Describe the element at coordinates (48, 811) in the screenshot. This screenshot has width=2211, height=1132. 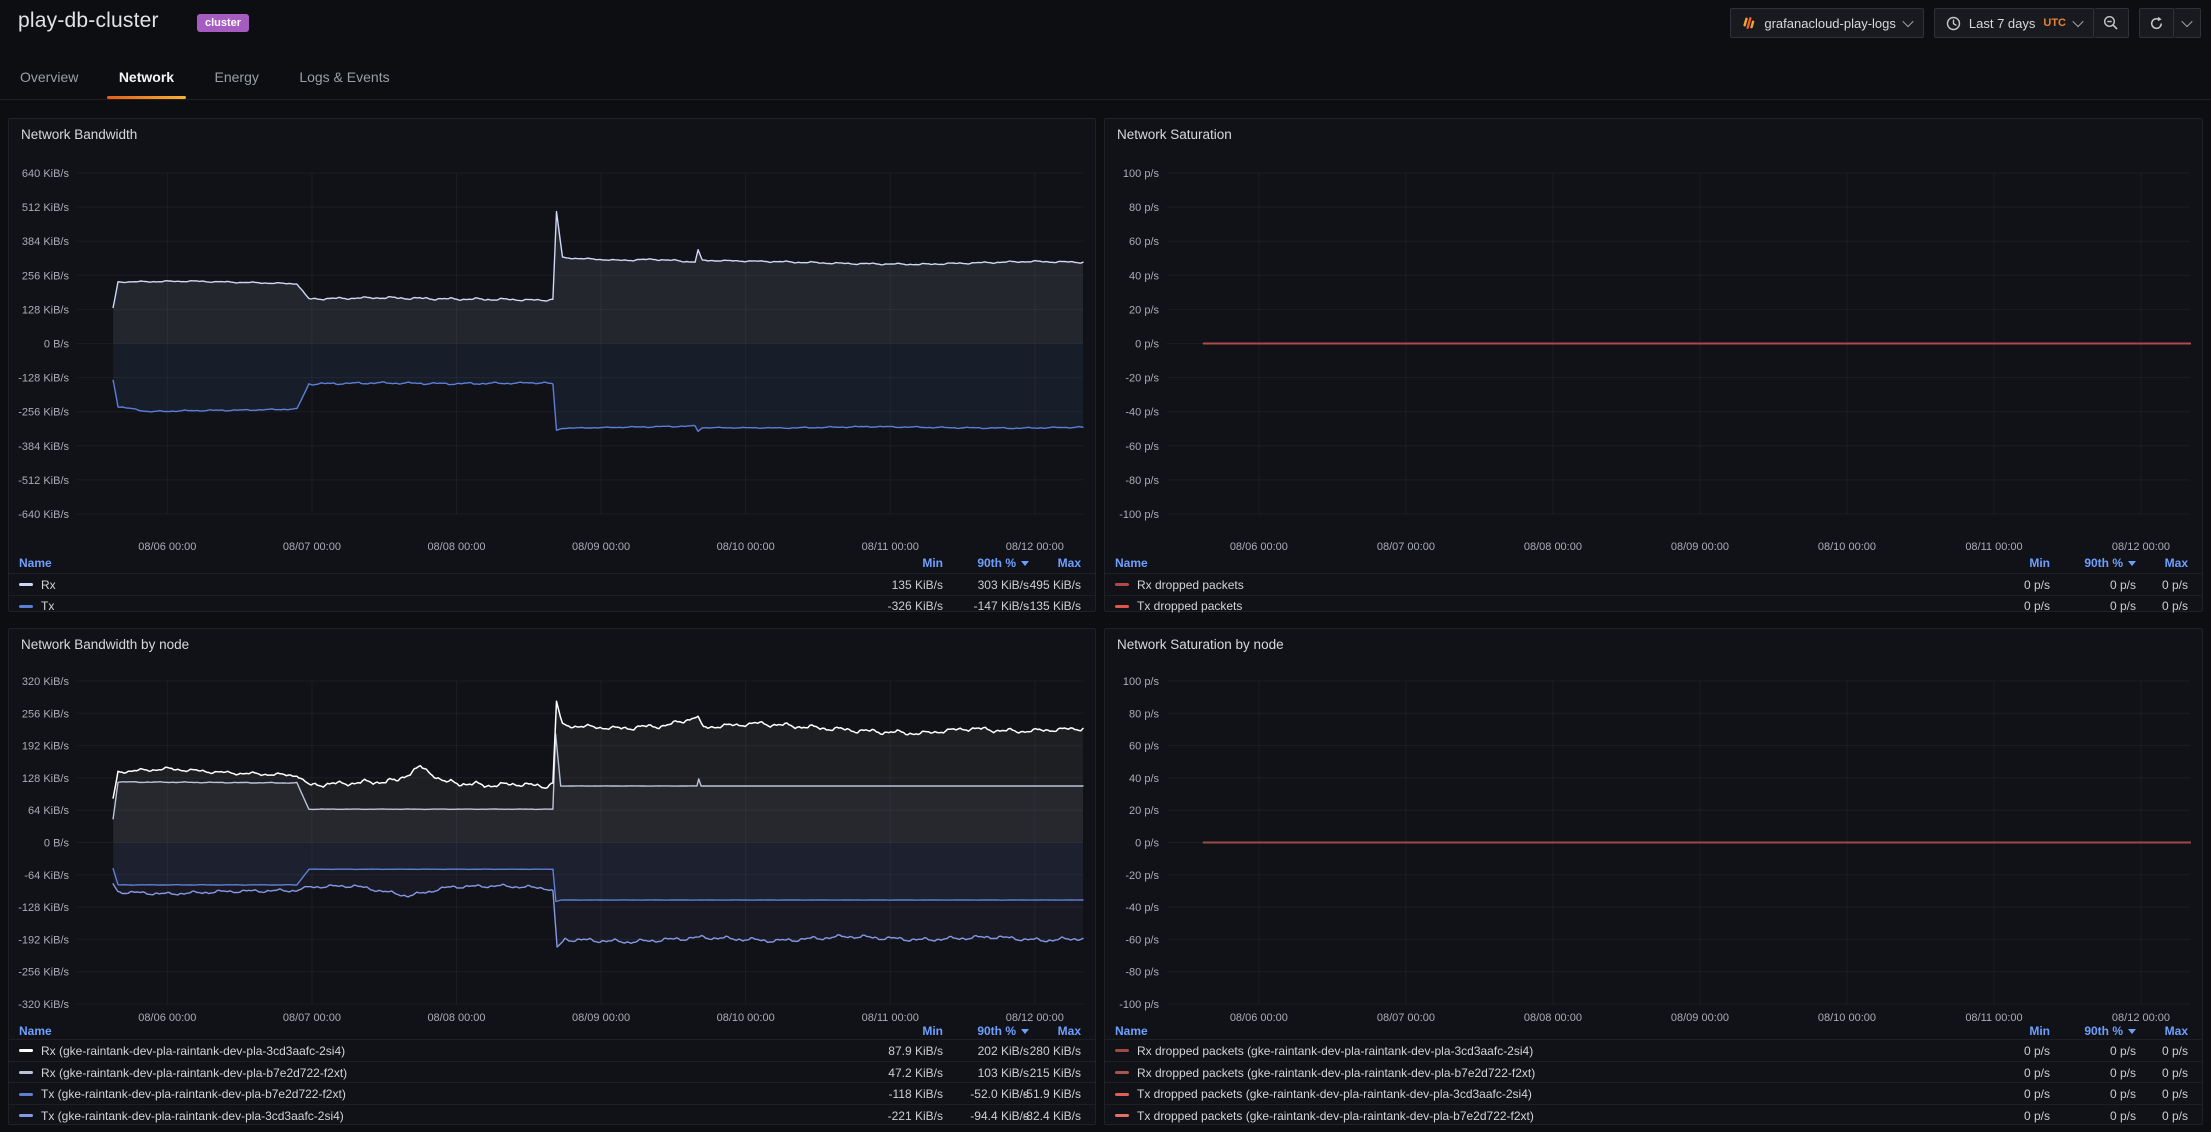
I see `y-axis-tick-label: 64 KiB/s` at that location.